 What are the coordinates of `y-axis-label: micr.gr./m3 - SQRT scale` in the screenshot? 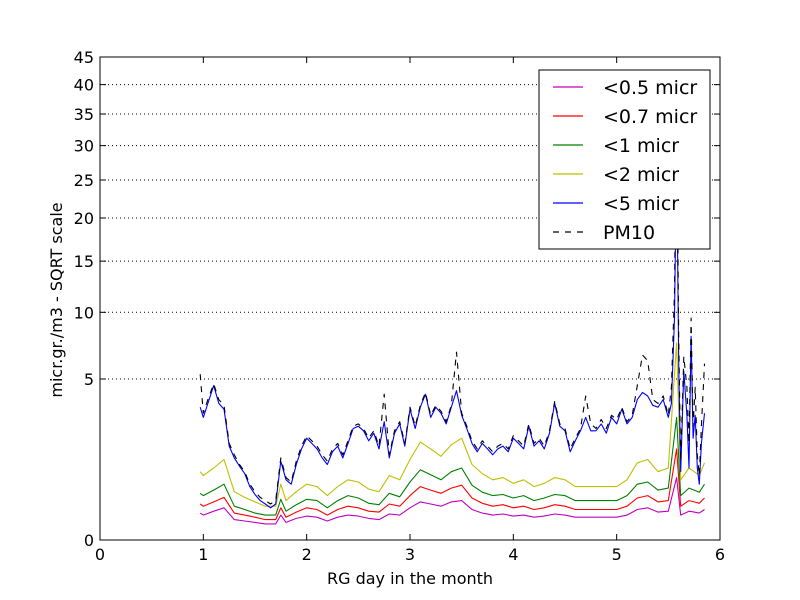 It's located at (56, 299).